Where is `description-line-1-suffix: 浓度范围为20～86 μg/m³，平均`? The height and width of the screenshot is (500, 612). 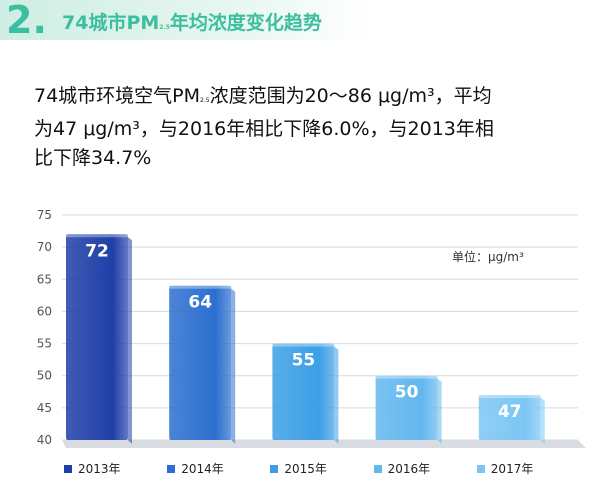
description-line-1-suffix: 浓度范围为20～86 μg/m³，平均 is located at coordinates (350, 96).